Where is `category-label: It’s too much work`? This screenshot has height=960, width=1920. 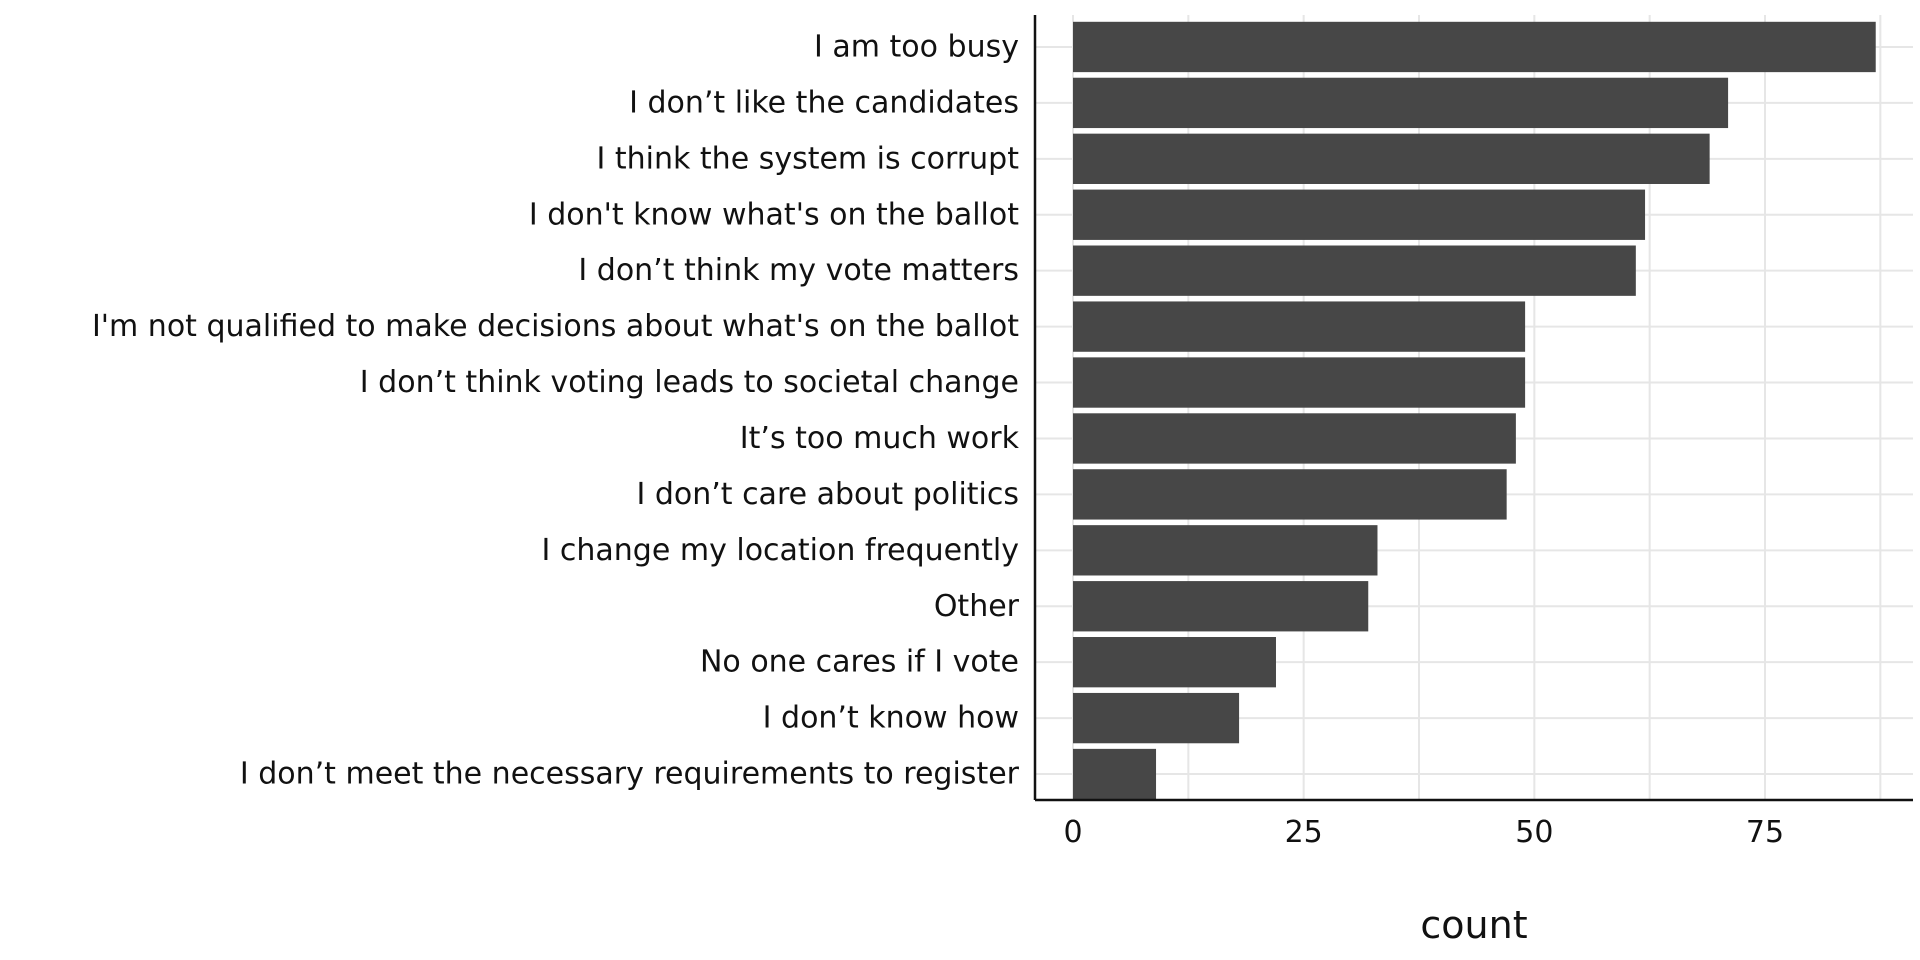
category-label: It’s too much work is located at coordinates (880, 438).